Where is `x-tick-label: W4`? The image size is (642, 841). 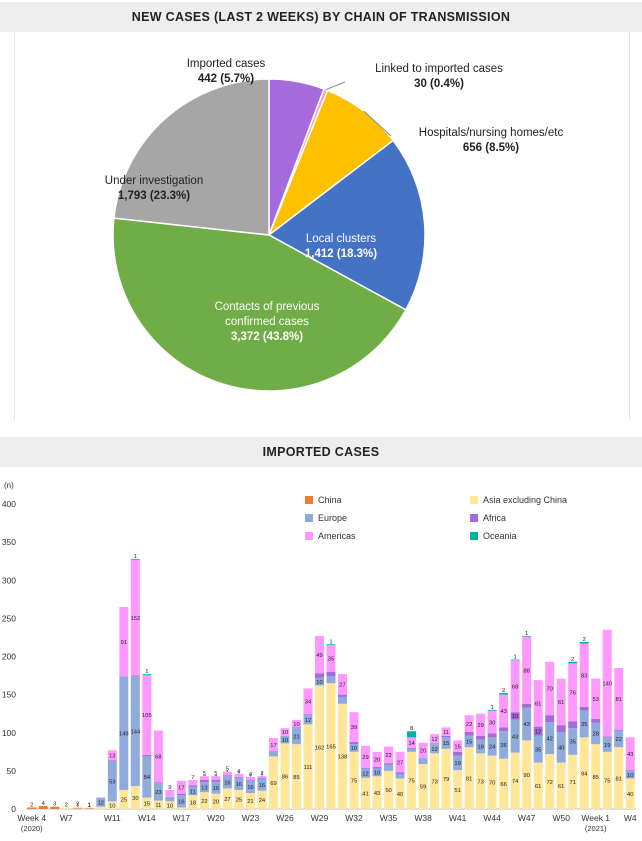 x-tick-label: W4 is located at coordinates (630, 818).